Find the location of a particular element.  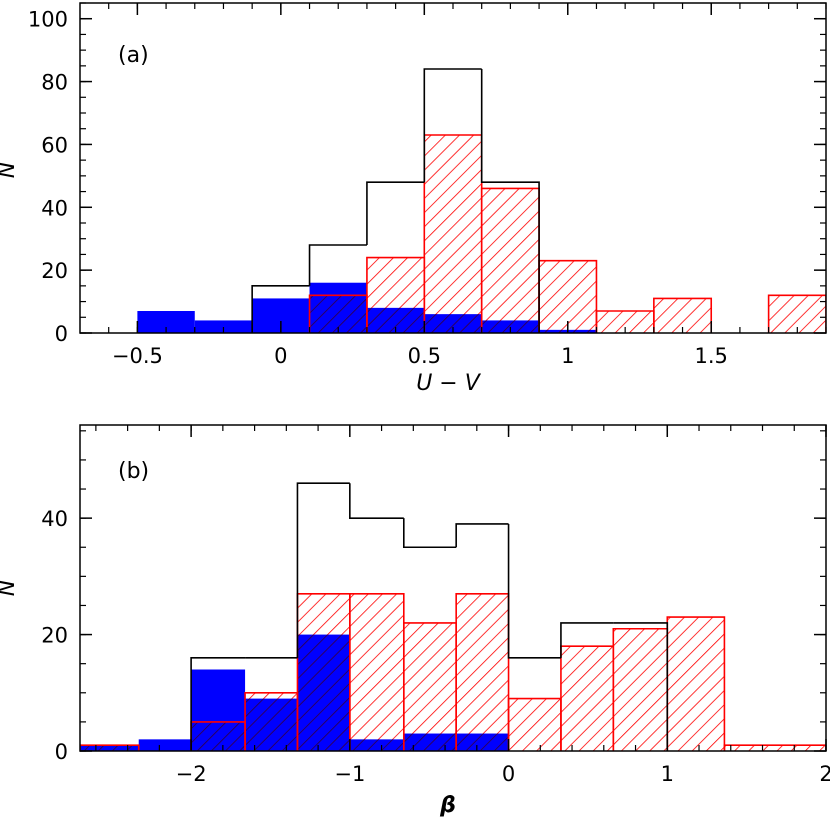

panel-a-xtick-label-1: 0 is located at coordinates (280, 356).